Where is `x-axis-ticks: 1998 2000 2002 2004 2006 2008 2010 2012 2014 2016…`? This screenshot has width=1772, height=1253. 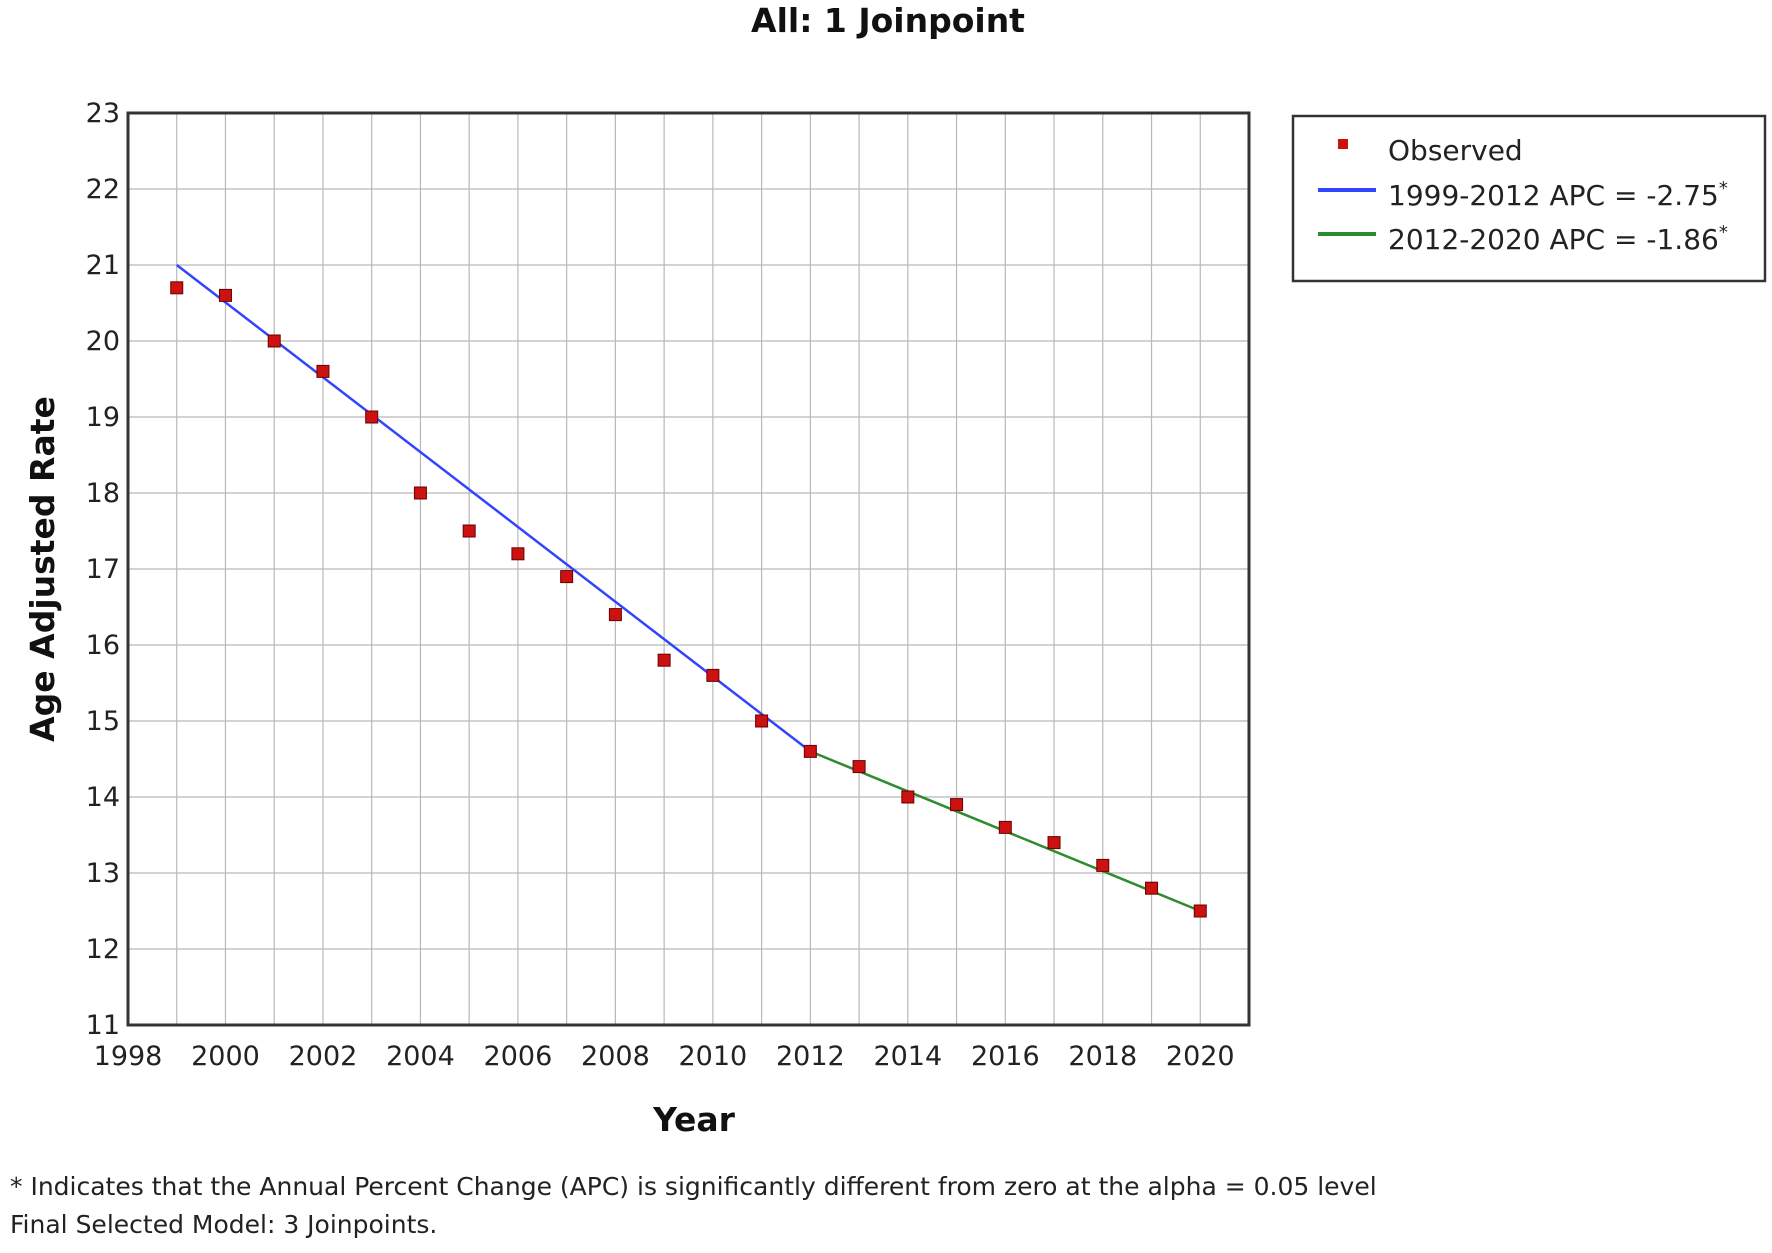
x-axis-ticks: 1998 2000 2002 2004 2006 2008 2010 2012 2014 2016… is located at coordinates (664, 1056).